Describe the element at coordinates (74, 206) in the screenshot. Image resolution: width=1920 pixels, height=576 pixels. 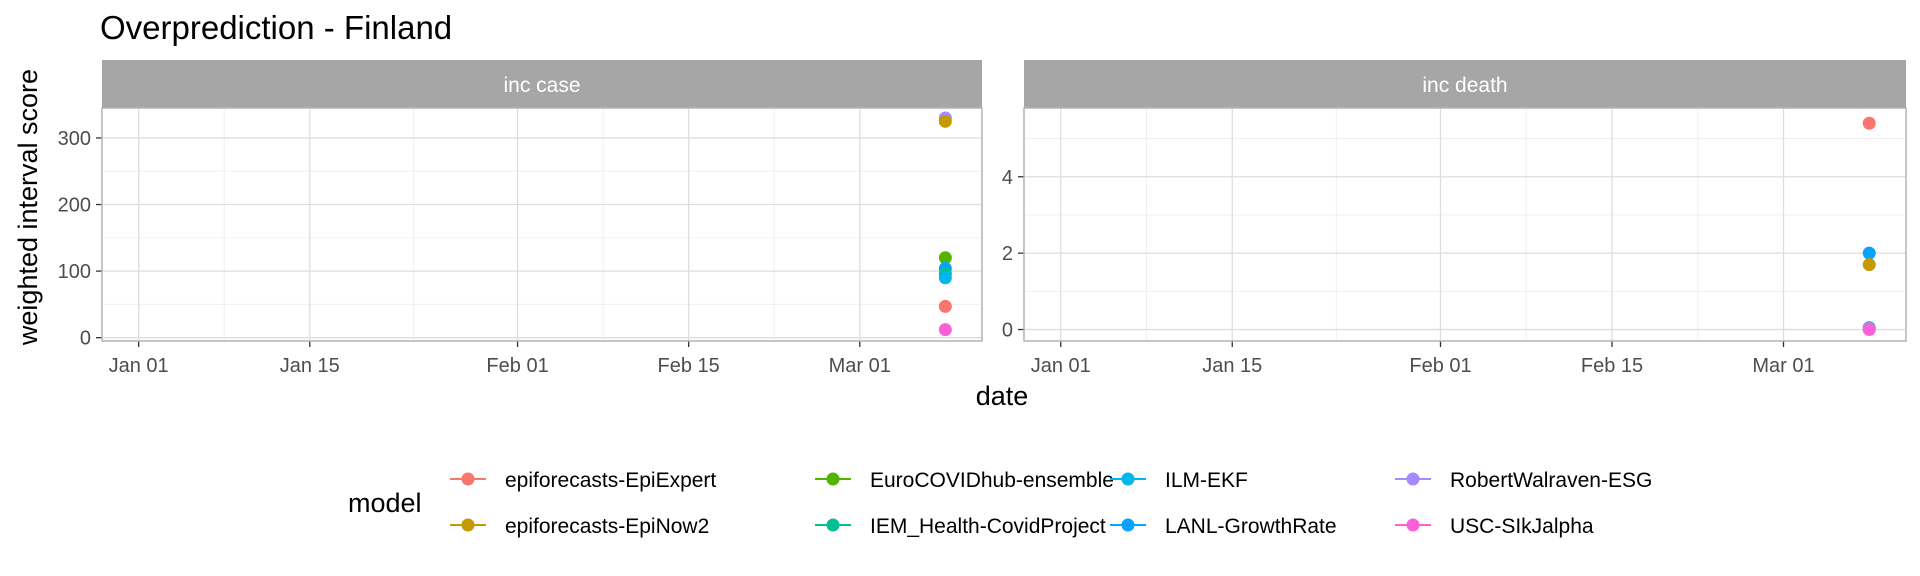
I see `y-tick-label: 200` at that location.